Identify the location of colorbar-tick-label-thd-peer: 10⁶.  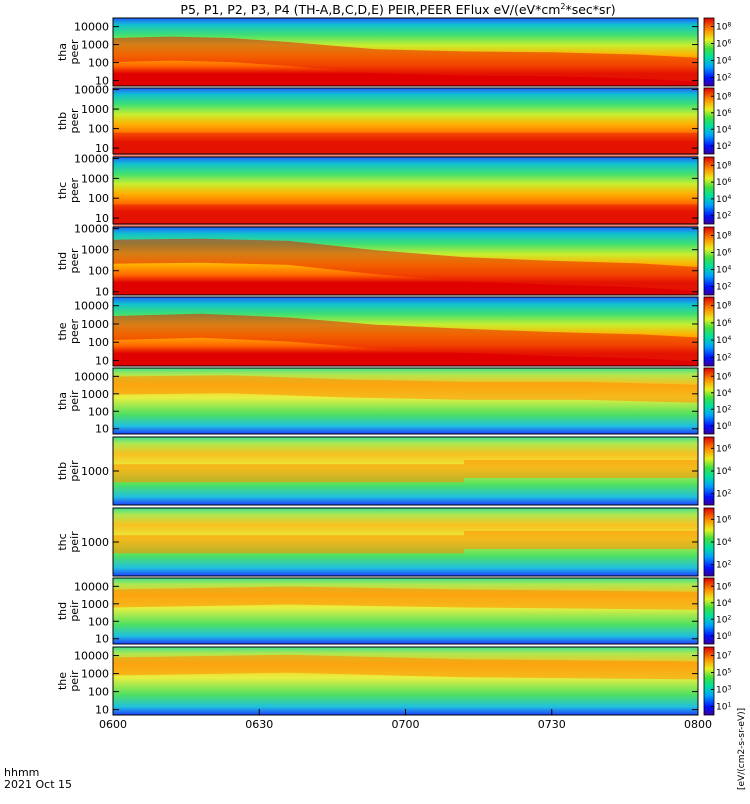
(723, 253).